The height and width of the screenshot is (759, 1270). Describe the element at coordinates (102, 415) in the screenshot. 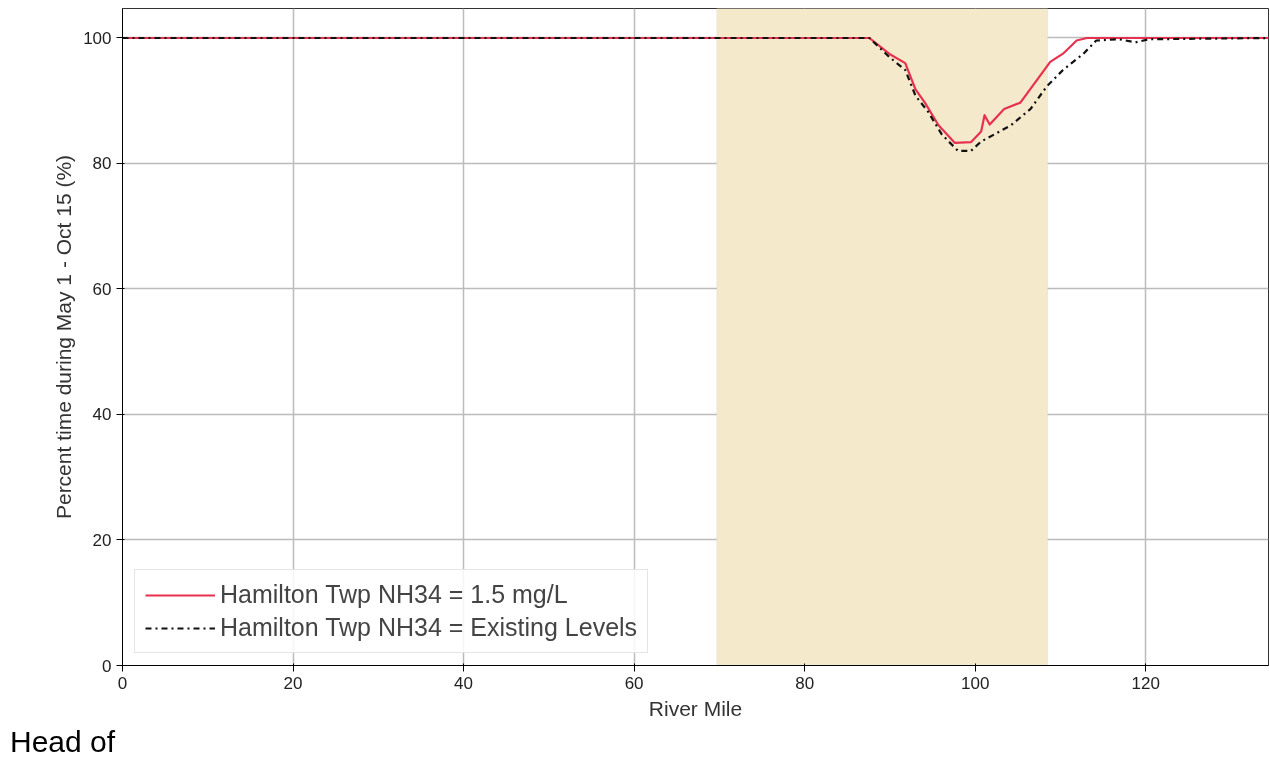

I see `y-tick-label: 40` at that location.